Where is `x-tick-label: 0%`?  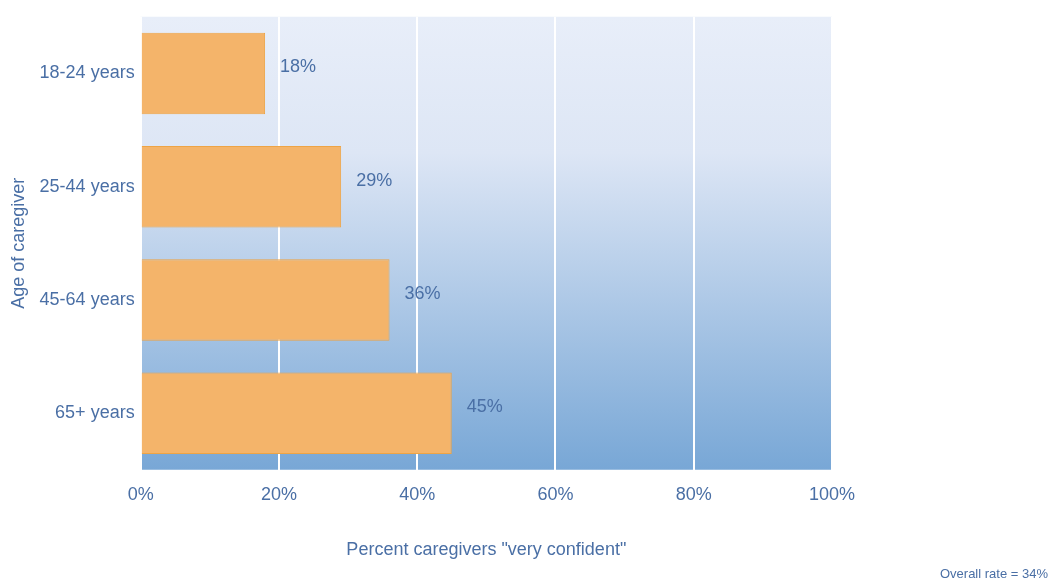
x-tick-label: 0% is located at coordinates (140, 493).